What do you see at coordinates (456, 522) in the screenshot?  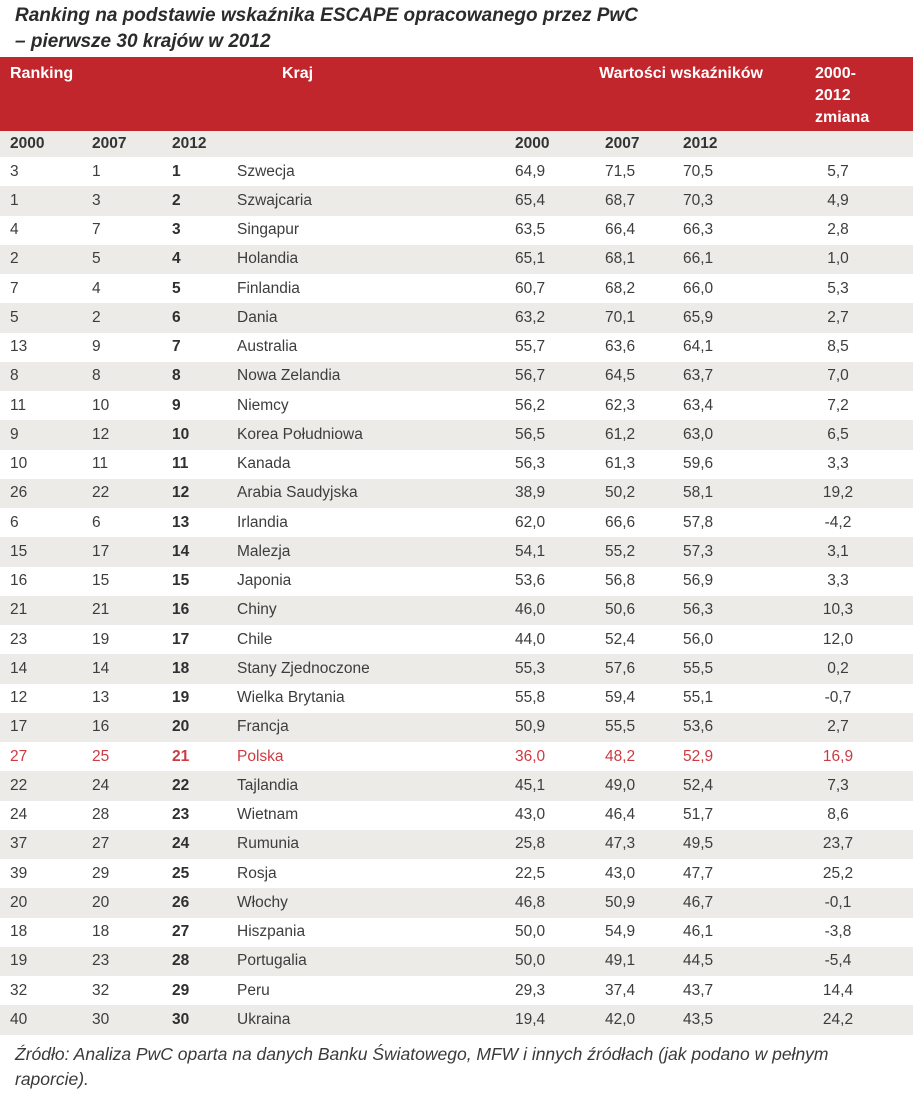 I see `table-row: 6 6 13 Irlandia 62,0 66,6 57,8 -4,2` at bounding box center [456, 522].